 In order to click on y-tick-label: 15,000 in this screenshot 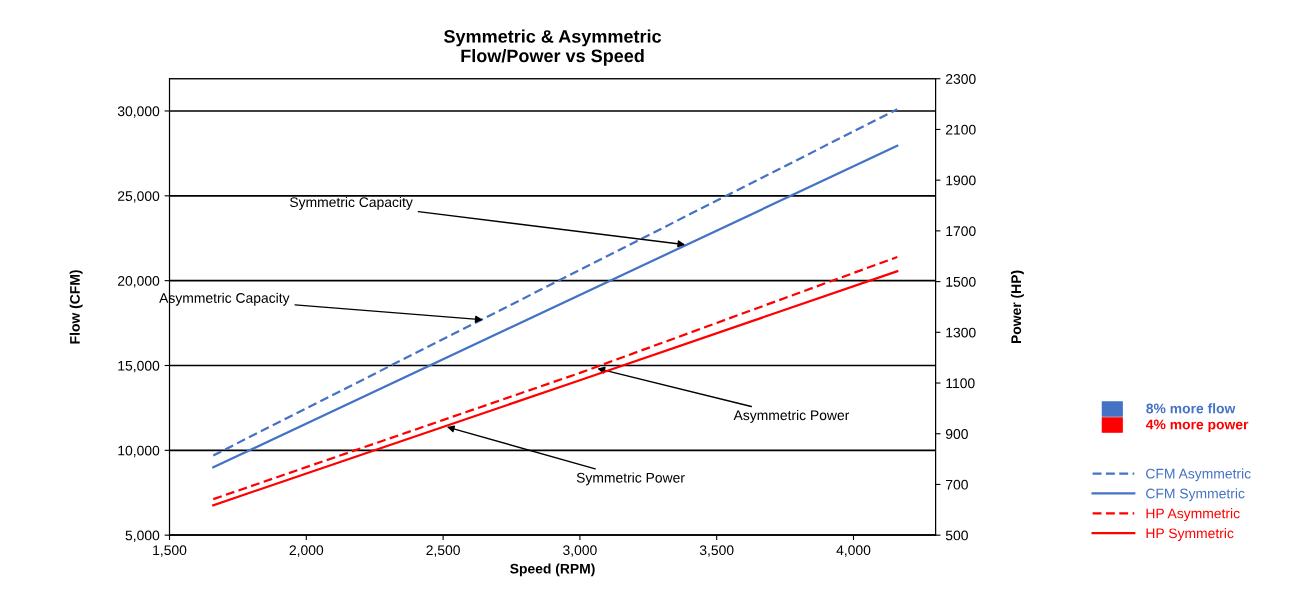, I will do `click(139, 366)`.